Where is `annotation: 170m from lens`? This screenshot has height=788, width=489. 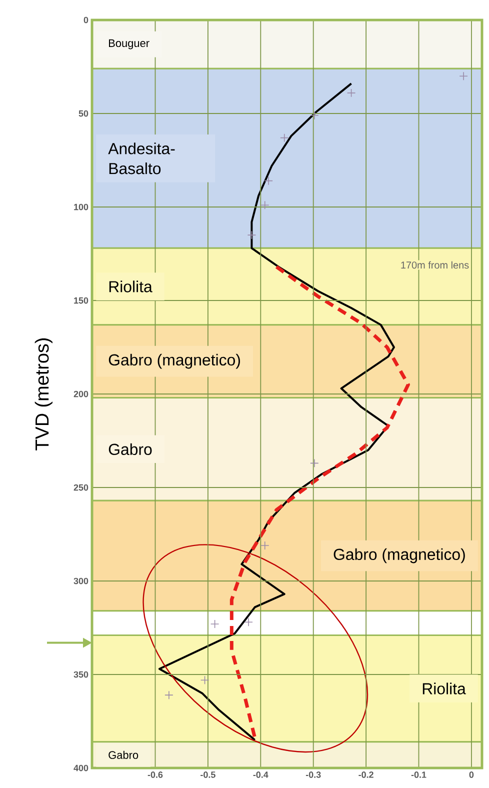
annotation: 170m from lens is located at coordinates (435, 265).